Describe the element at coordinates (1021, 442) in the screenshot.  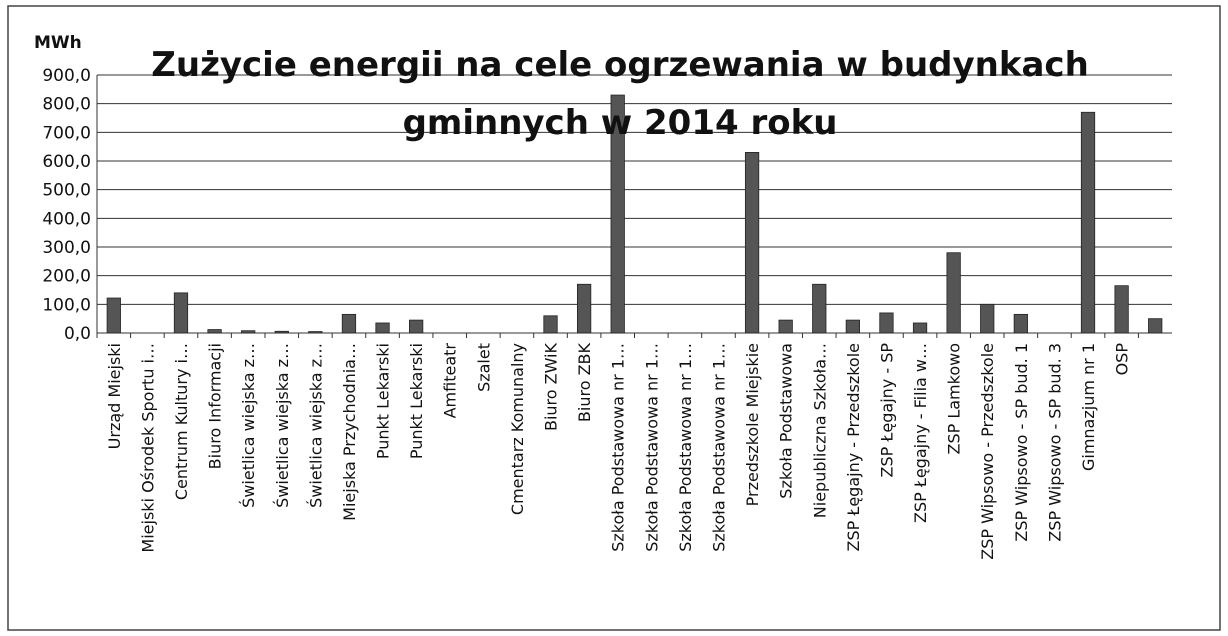
I see `x-tick-label: ZSP Wipsowo - SP bud. 1` at that location.